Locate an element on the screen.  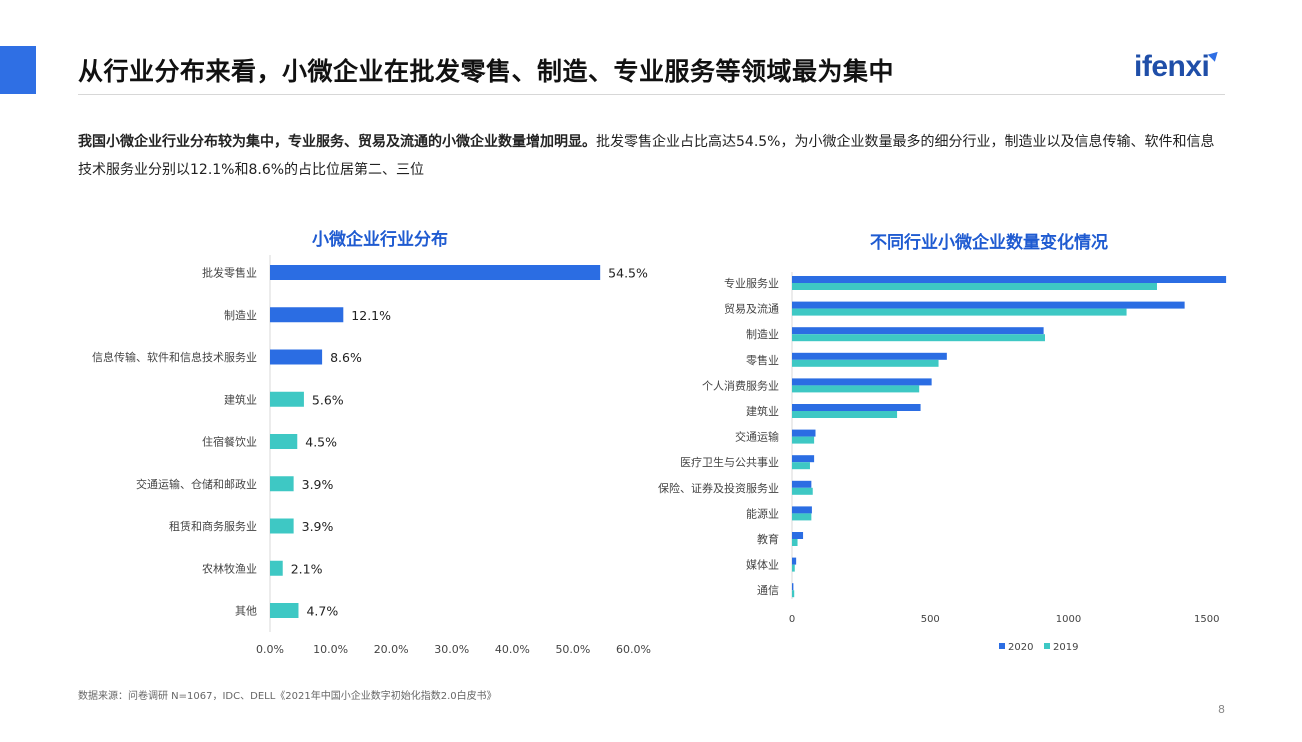
data-label: 5.6% is located at coordinates (328, 399).